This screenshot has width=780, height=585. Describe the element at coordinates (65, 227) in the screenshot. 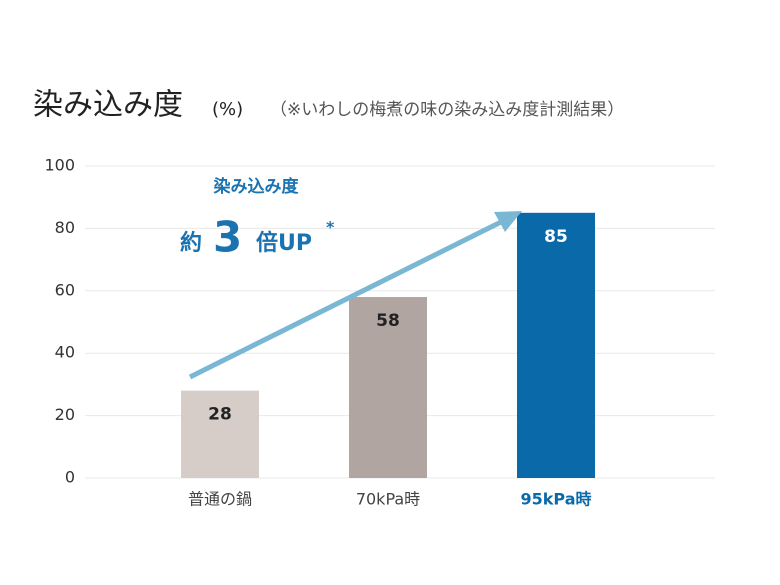

I see `y-tick-label: 80` at that location.